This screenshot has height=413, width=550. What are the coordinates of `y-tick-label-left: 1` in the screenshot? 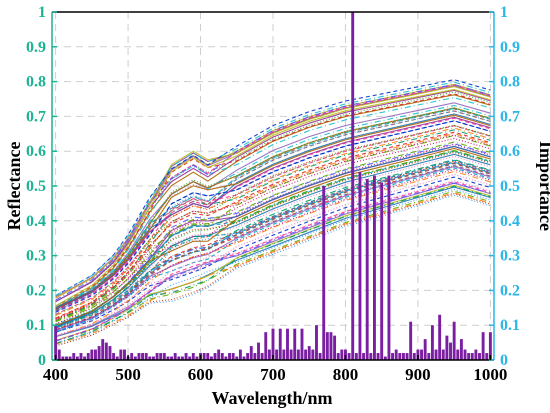 It's located at (42, 12).